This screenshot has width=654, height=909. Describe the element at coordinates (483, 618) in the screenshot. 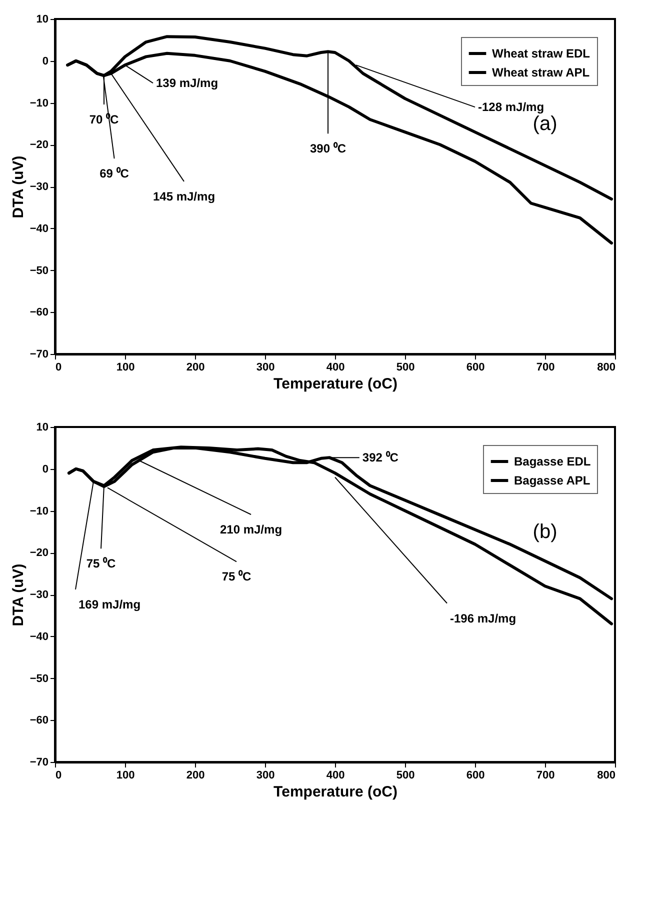

I see `annotation: -196 mJ/mg` at that location.